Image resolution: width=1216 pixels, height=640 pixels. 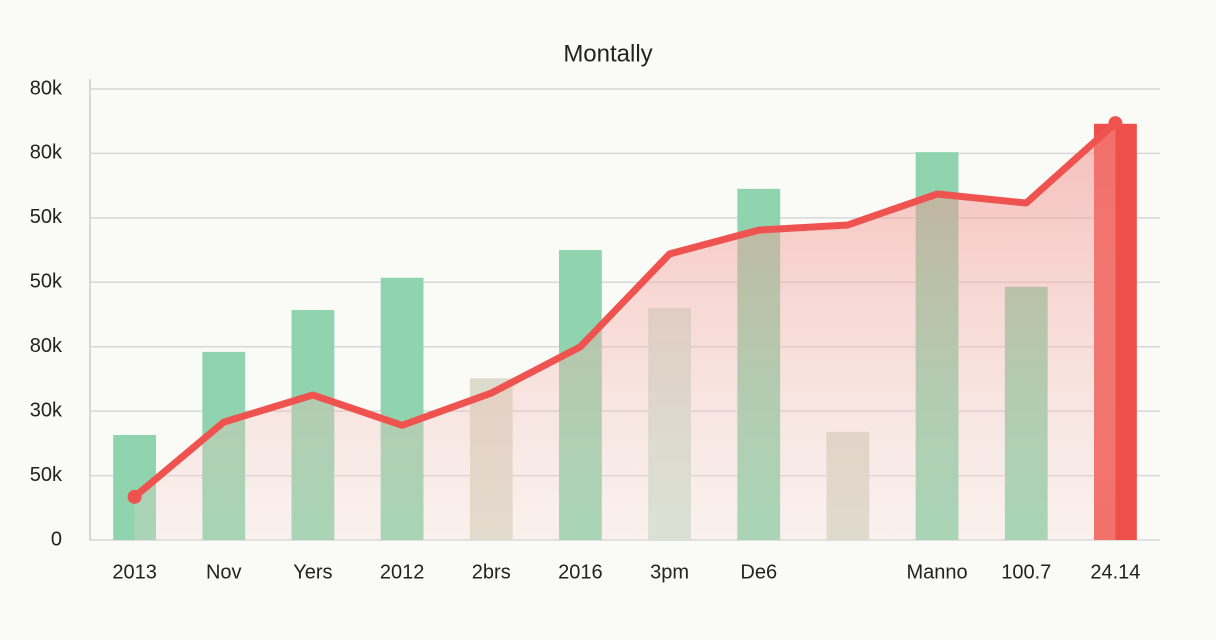 What do you see at coordinates (312, 572) in the screenshot?
I see `x-tick-label: Yers` at bounding box center [312, 572].